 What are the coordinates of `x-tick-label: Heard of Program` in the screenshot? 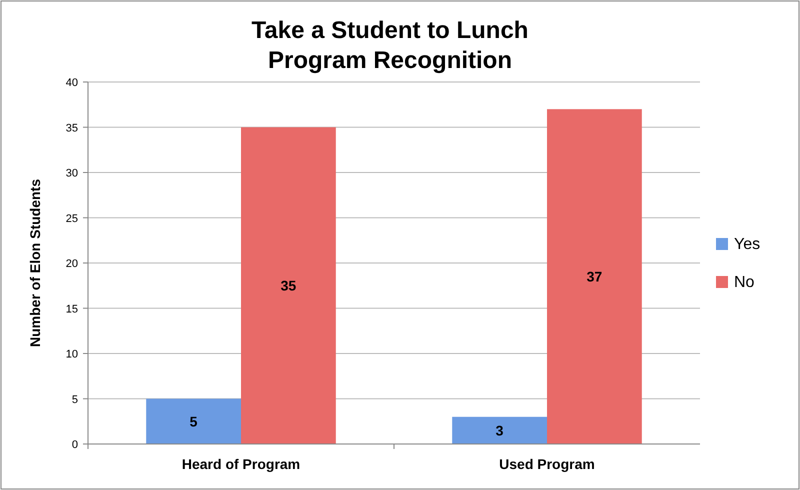 It's located at (241, 464).